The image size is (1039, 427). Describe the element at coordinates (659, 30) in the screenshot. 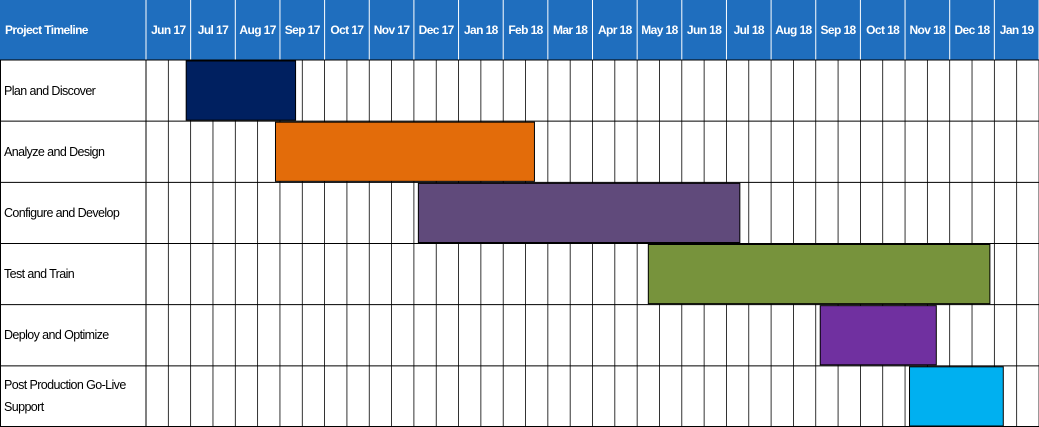

I see `month-label: May 18` at that location.